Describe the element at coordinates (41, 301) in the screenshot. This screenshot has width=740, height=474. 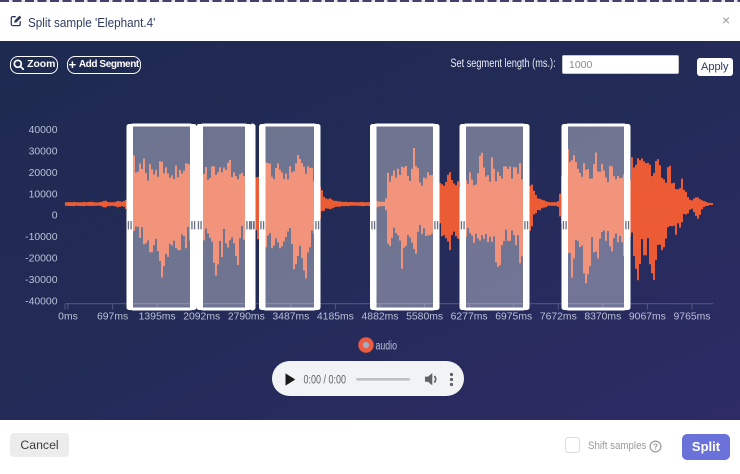
I see `svg-text: -40000` at that location.